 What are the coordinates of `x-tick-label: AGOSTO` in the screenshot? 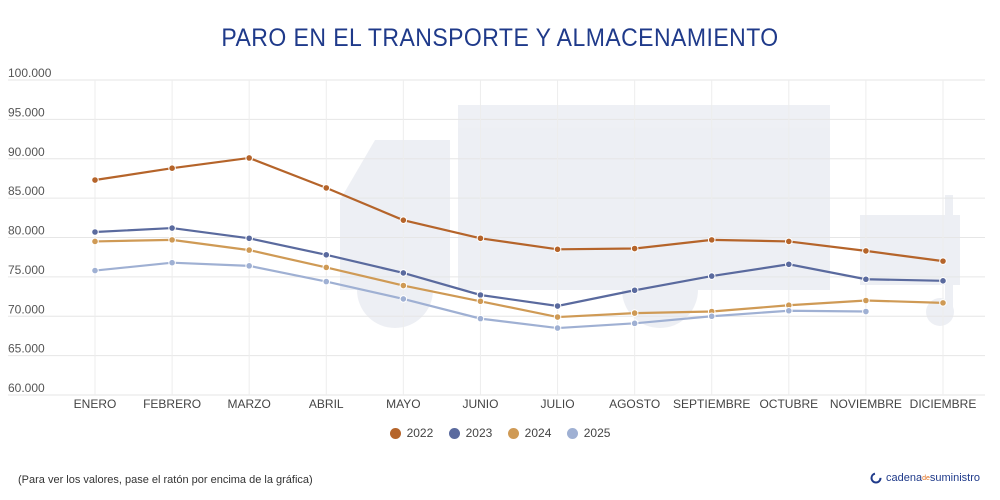 It's located at (634, 404).